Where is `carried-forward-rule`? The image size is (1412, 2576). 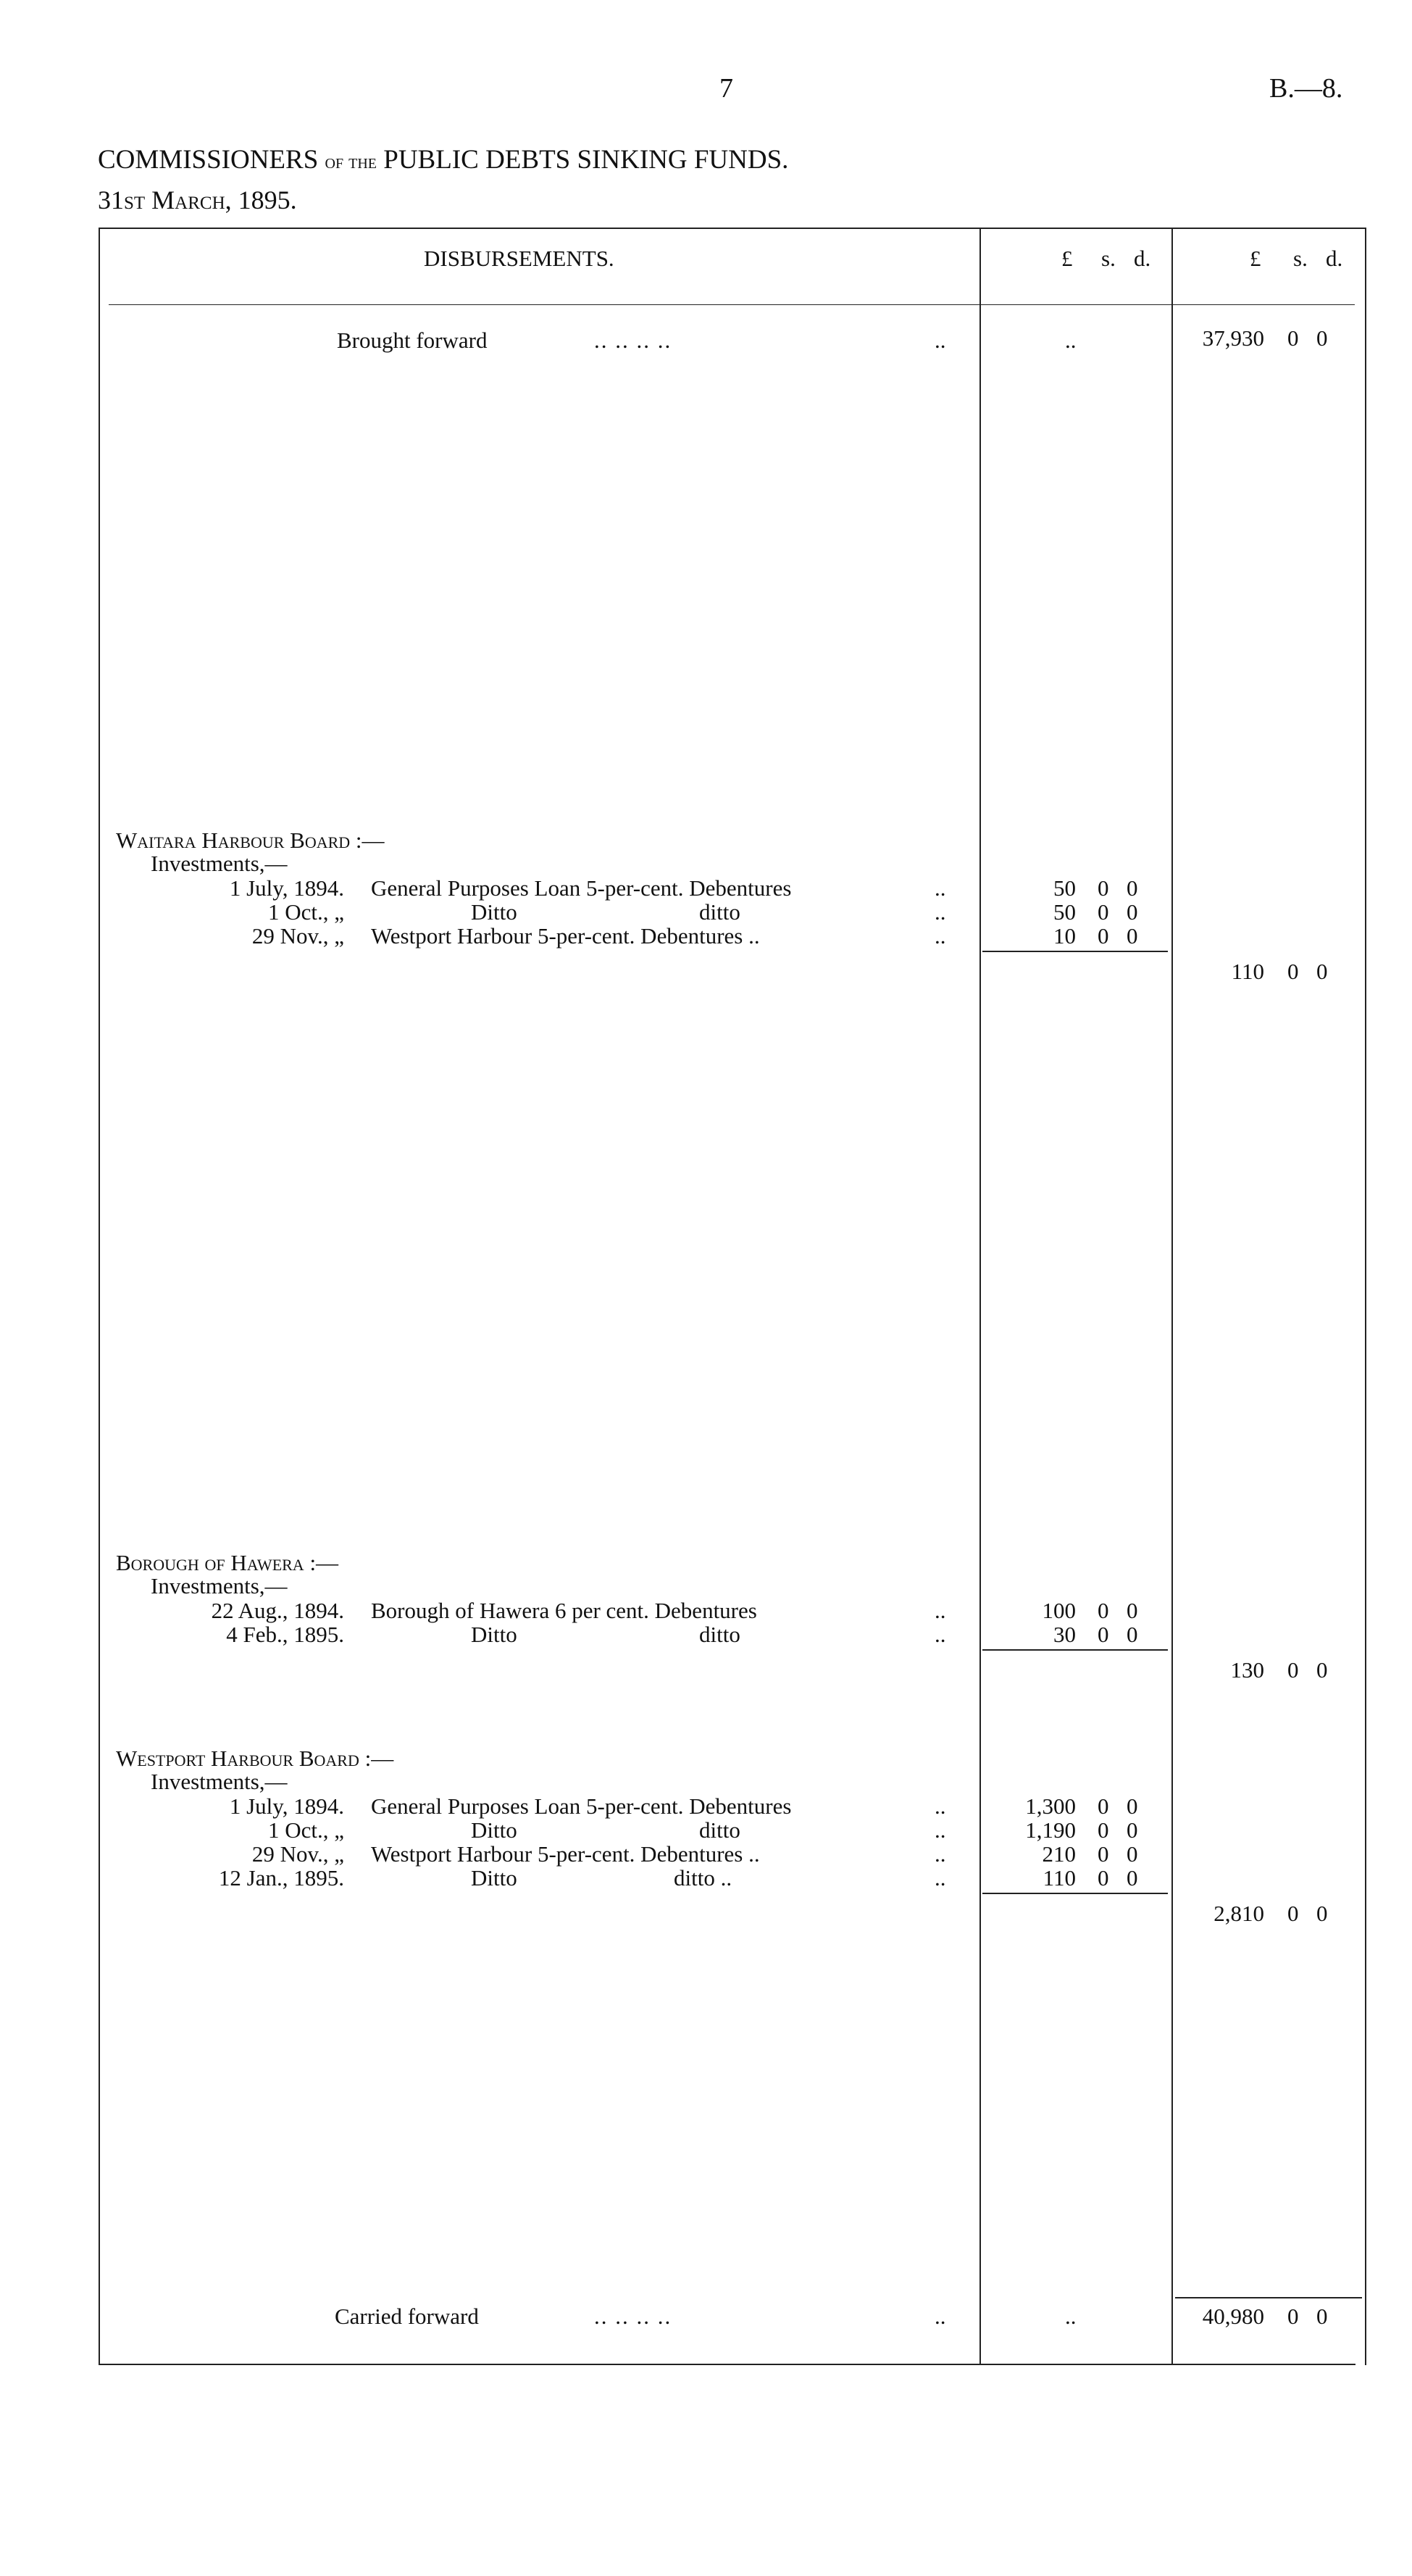
carried-forward-rule is located at coordinates (1269, 2297).